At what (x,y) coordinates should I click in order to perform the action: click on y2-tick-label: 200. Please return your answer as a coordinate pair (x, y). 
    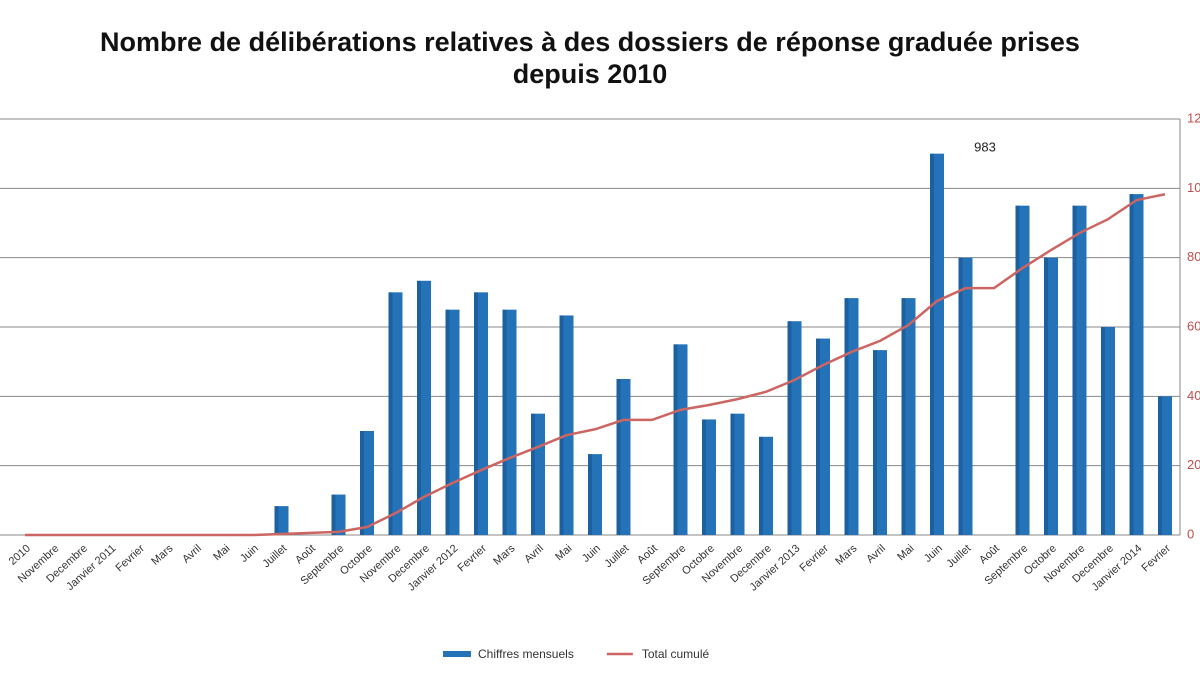
    Looking at the image, I should click on (1193, 464).